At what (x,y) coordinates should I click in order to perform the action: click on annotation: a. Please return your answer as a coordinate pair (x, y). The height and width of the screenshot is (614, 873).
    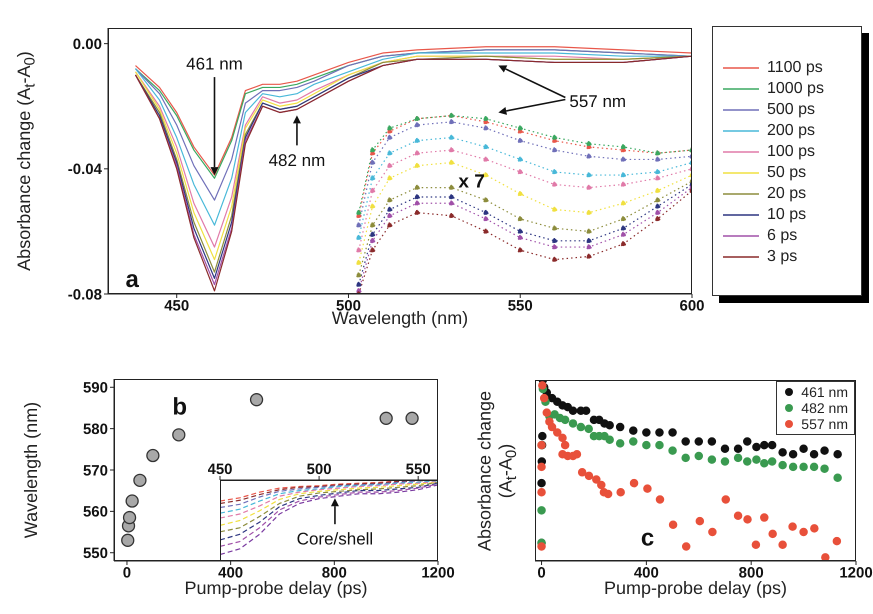
    Looking at the image, I should click on (133, 280).